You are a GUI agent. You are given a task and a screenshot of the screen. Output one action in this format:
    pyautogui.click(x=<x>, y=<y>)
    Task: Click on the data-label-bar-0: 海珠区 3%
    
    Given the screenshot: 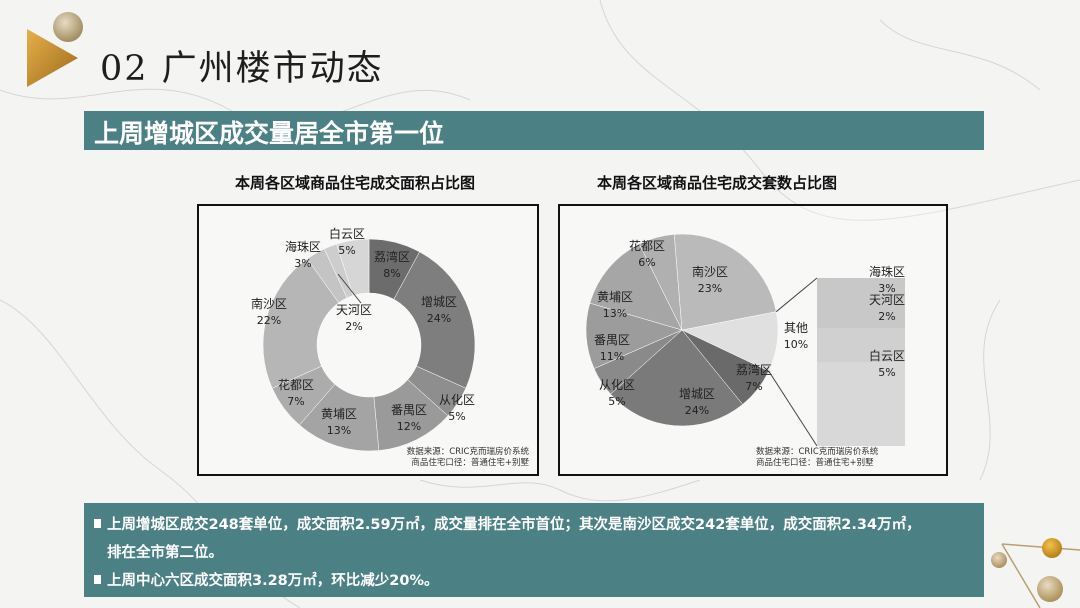 What is the action you would take?
    pyautogui.click(x=887, y=279)
    